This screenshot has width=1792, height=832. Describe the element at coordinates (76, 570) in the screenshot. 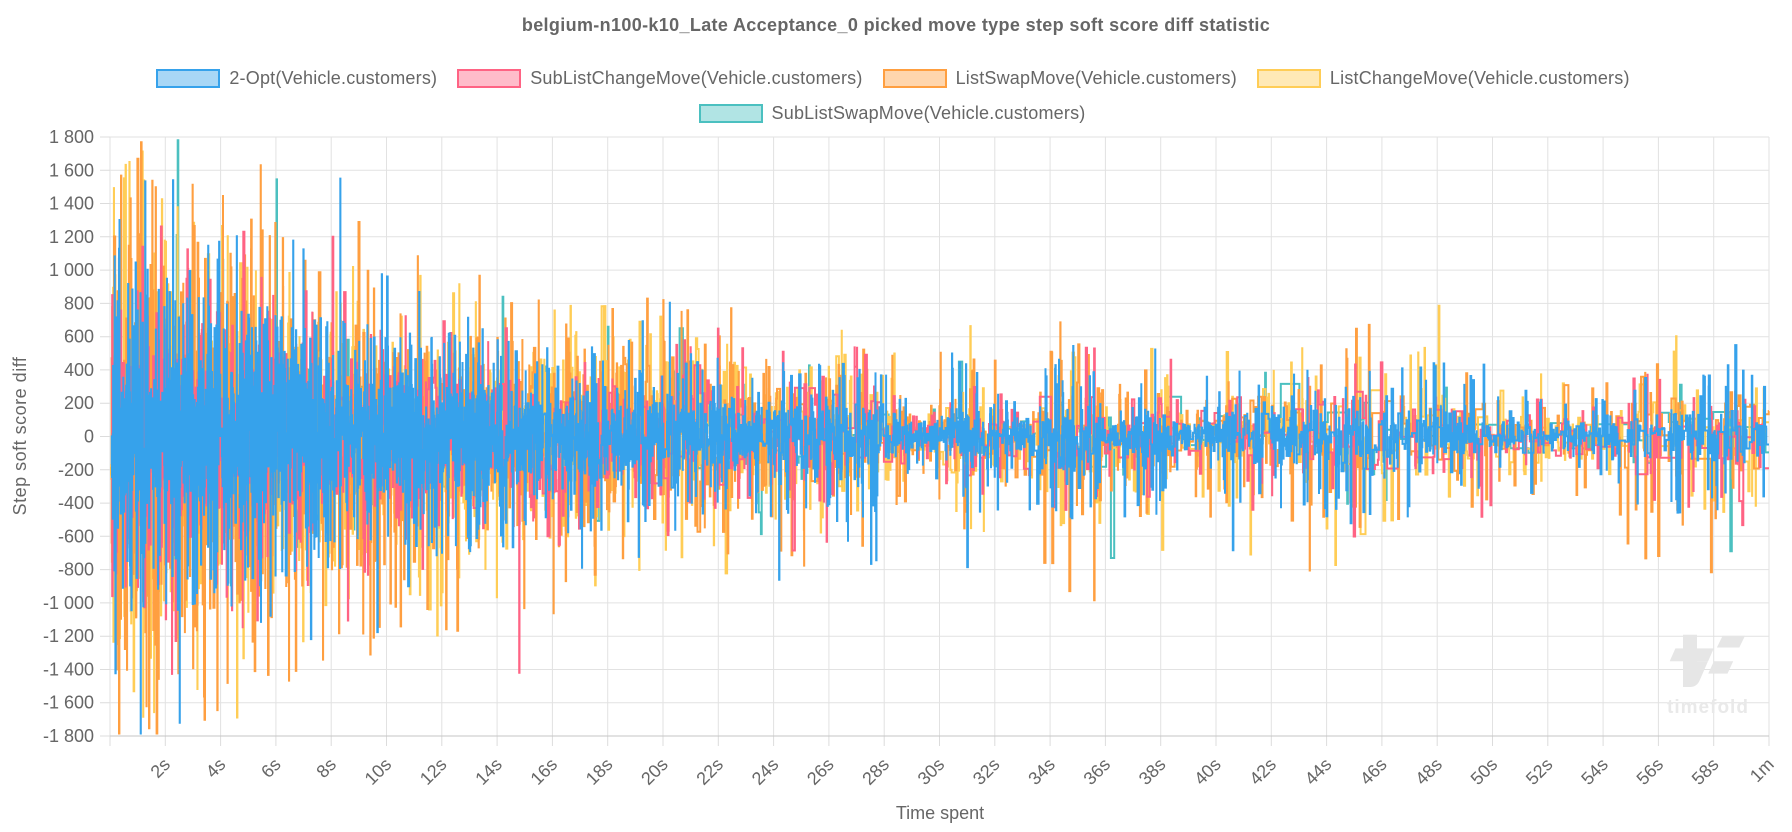

I see `svg-text: -800` at that location.